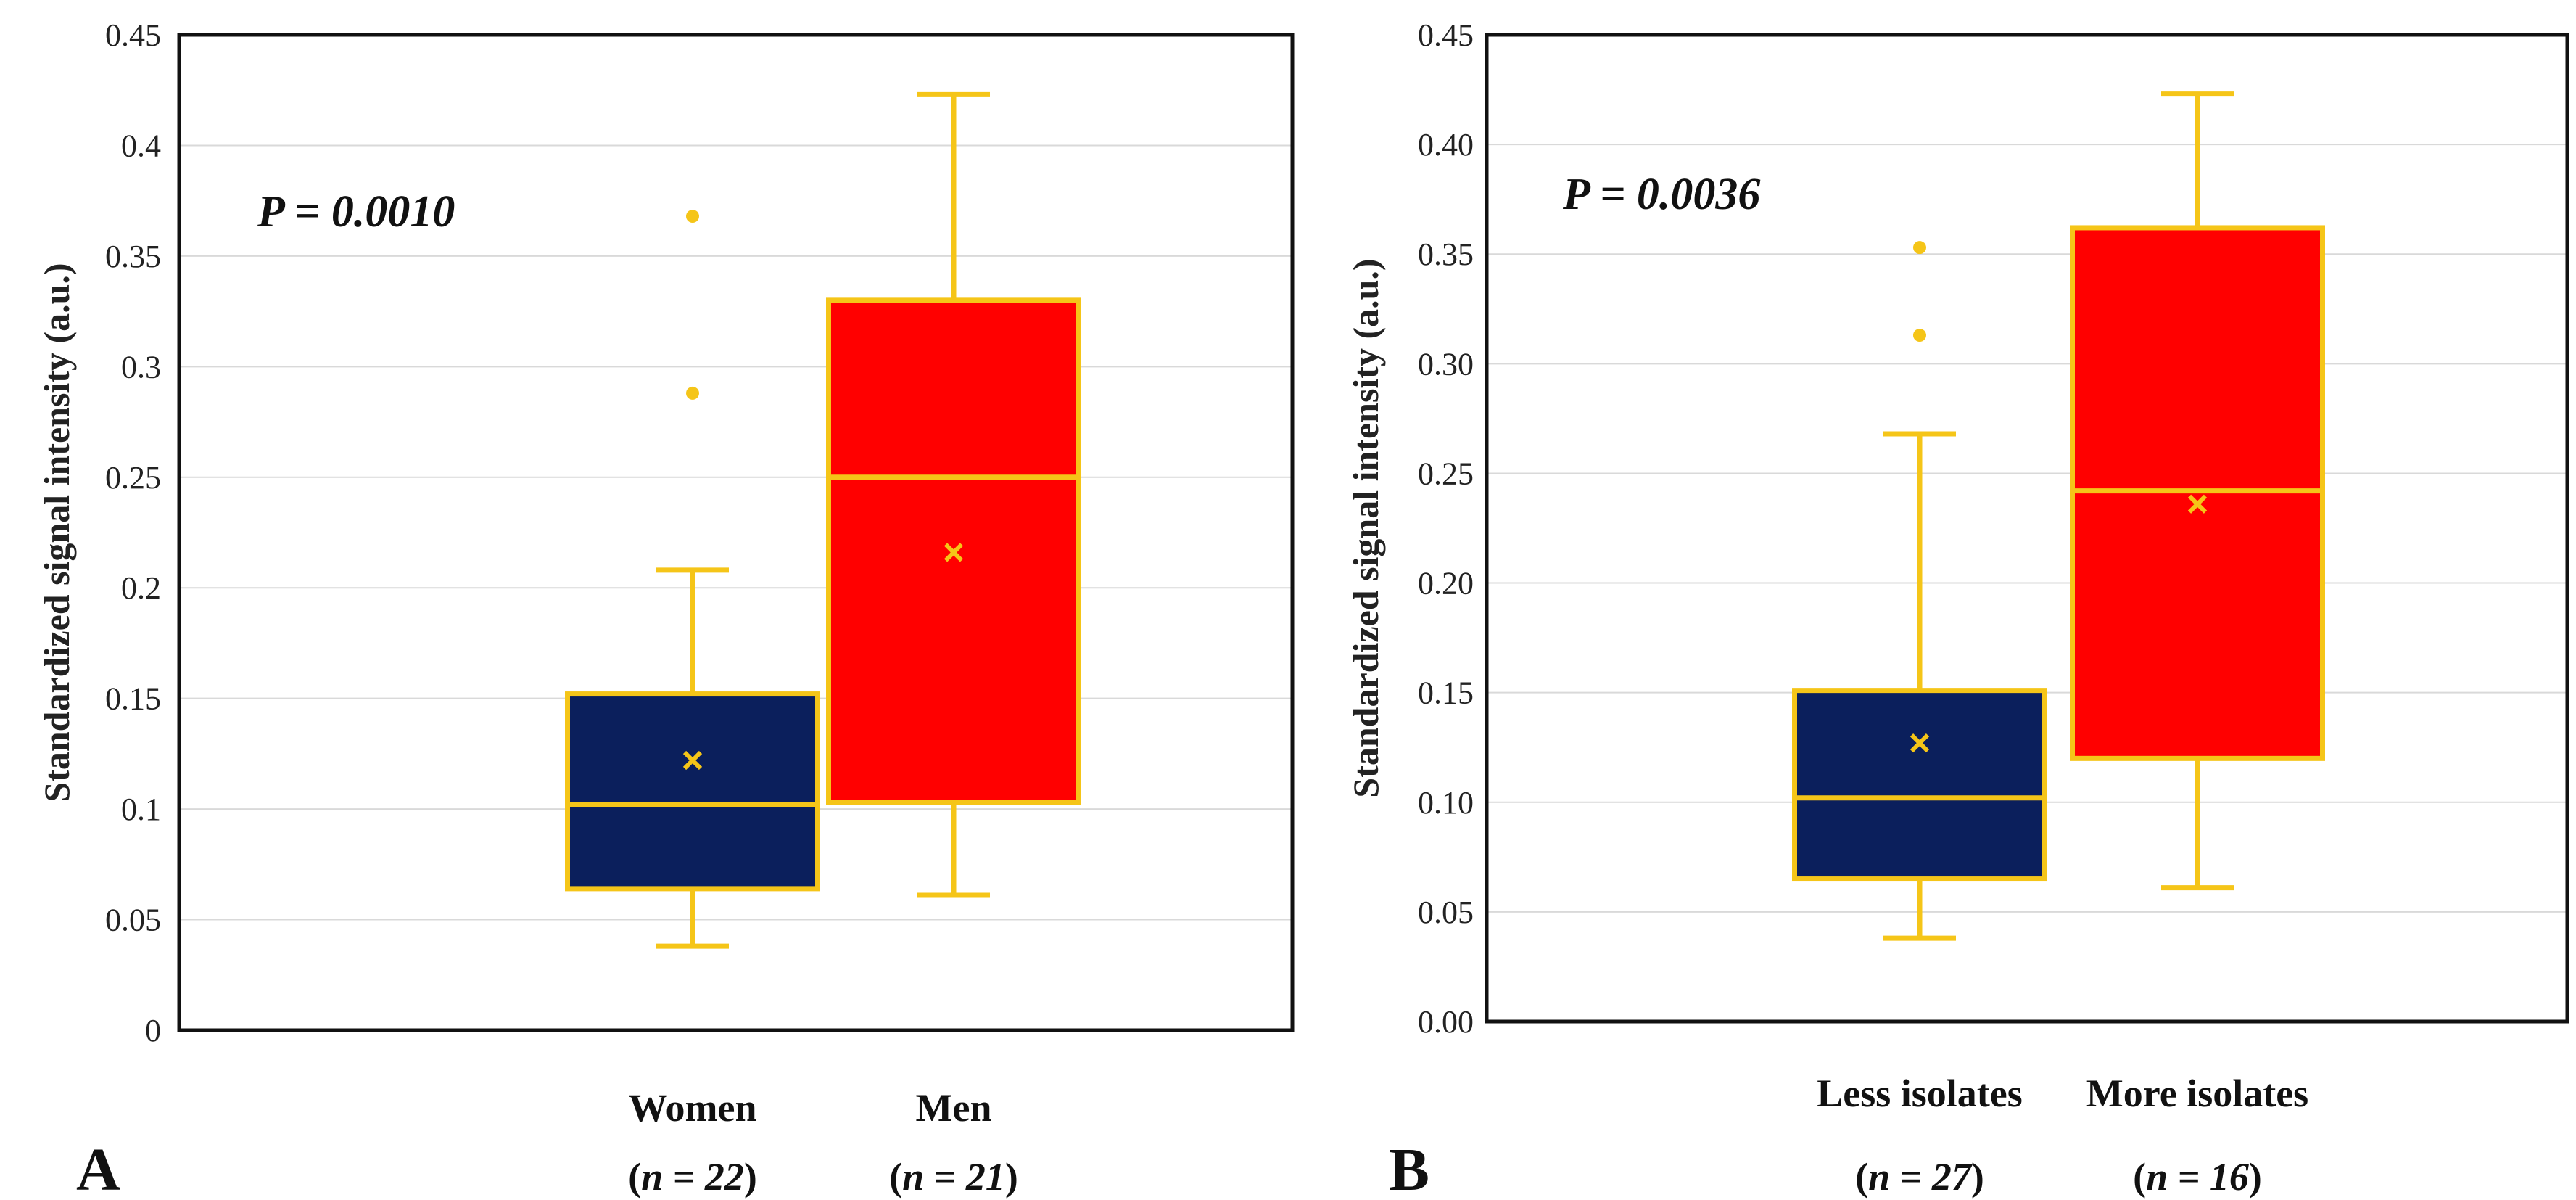 Image resolution: width=2576 pixels, height=1200 pixels. I want to click on y-tick-label: 0.30, so click(1446, 364).